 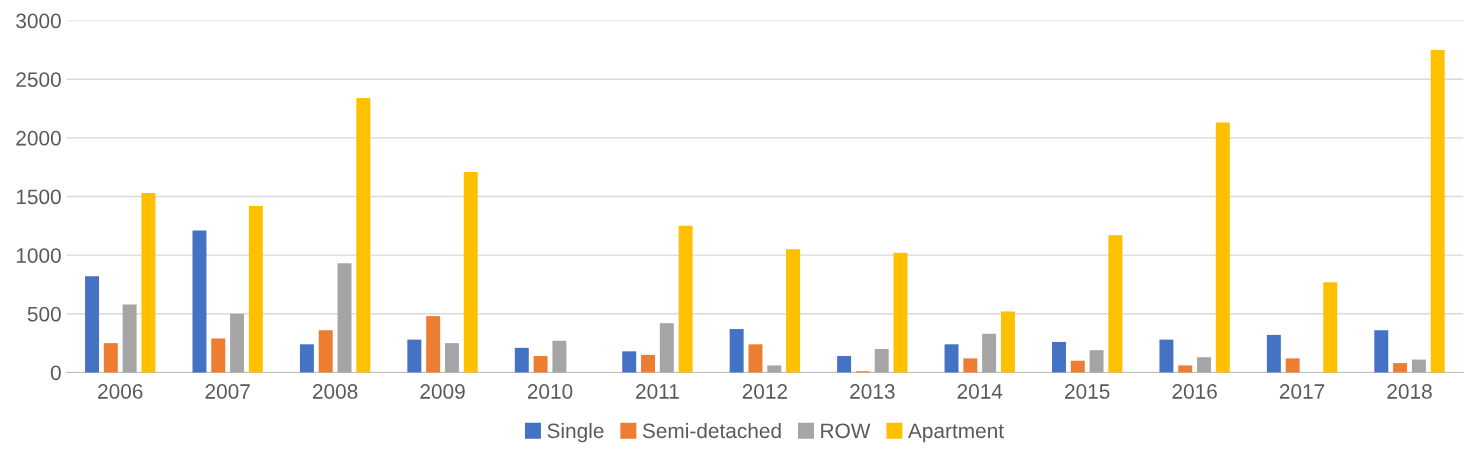 I want to click on x-tick-label: 2014, so click(x=980, y=391).